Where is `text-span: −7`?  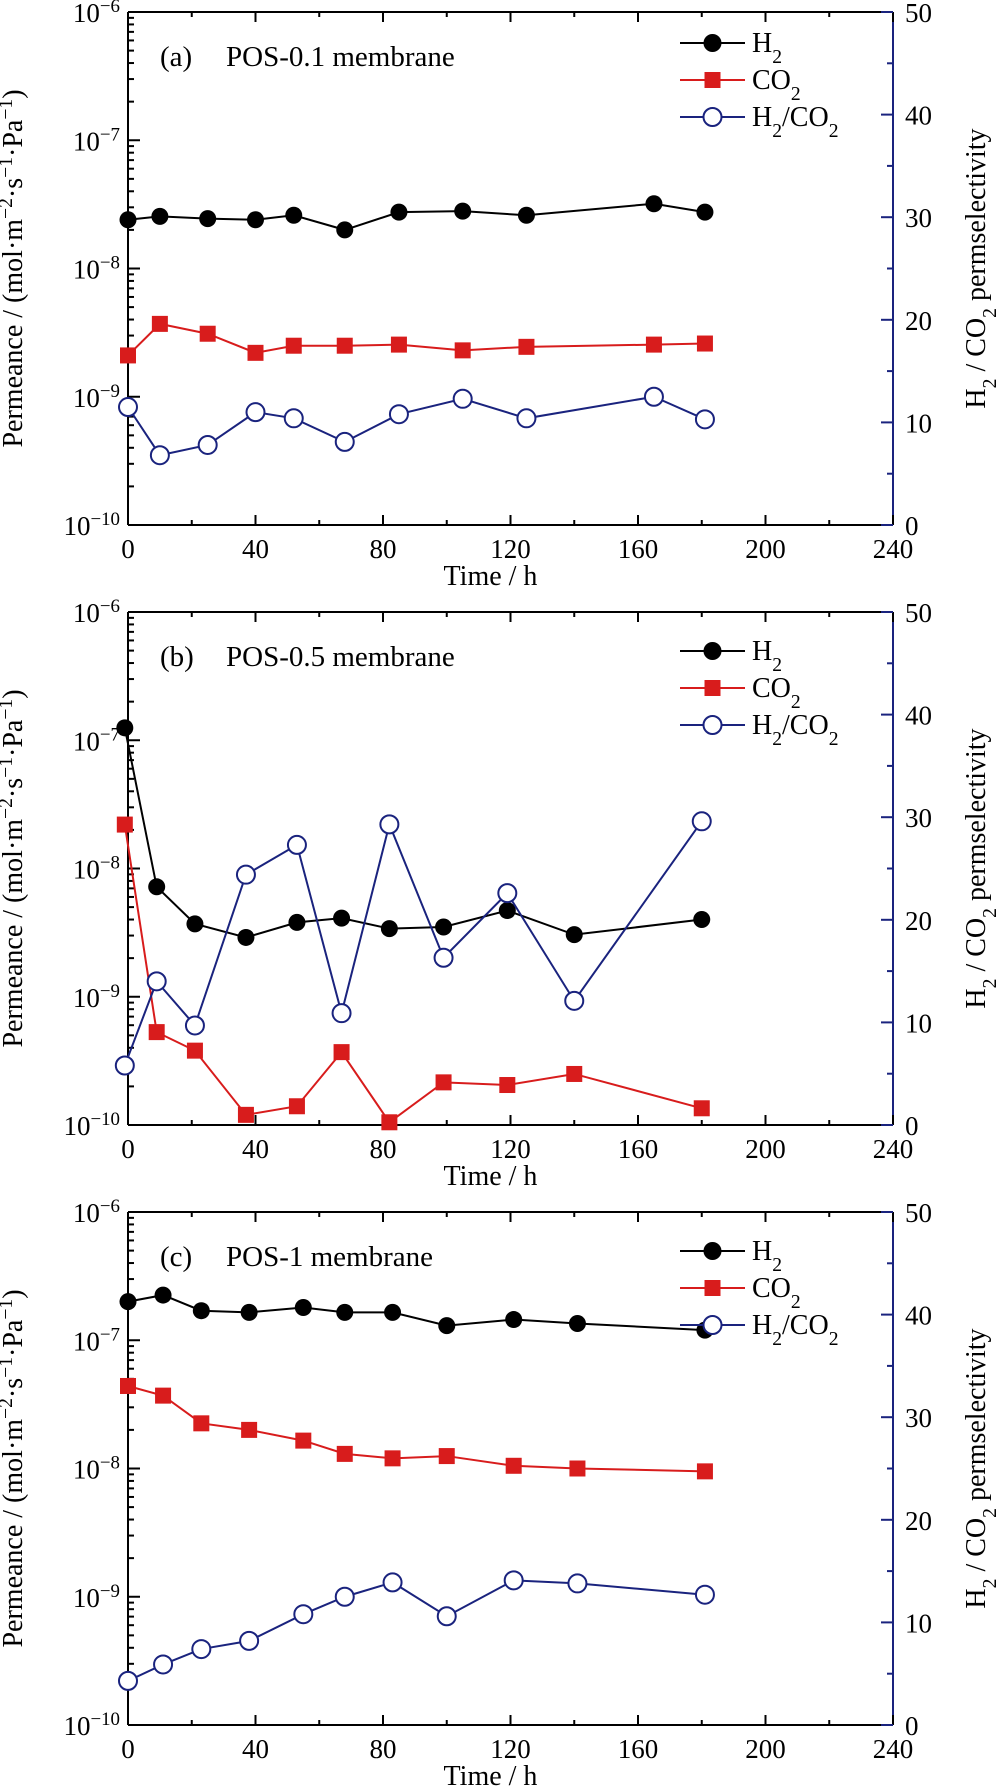 text-span: −7 is located at coordinates (110, 734).